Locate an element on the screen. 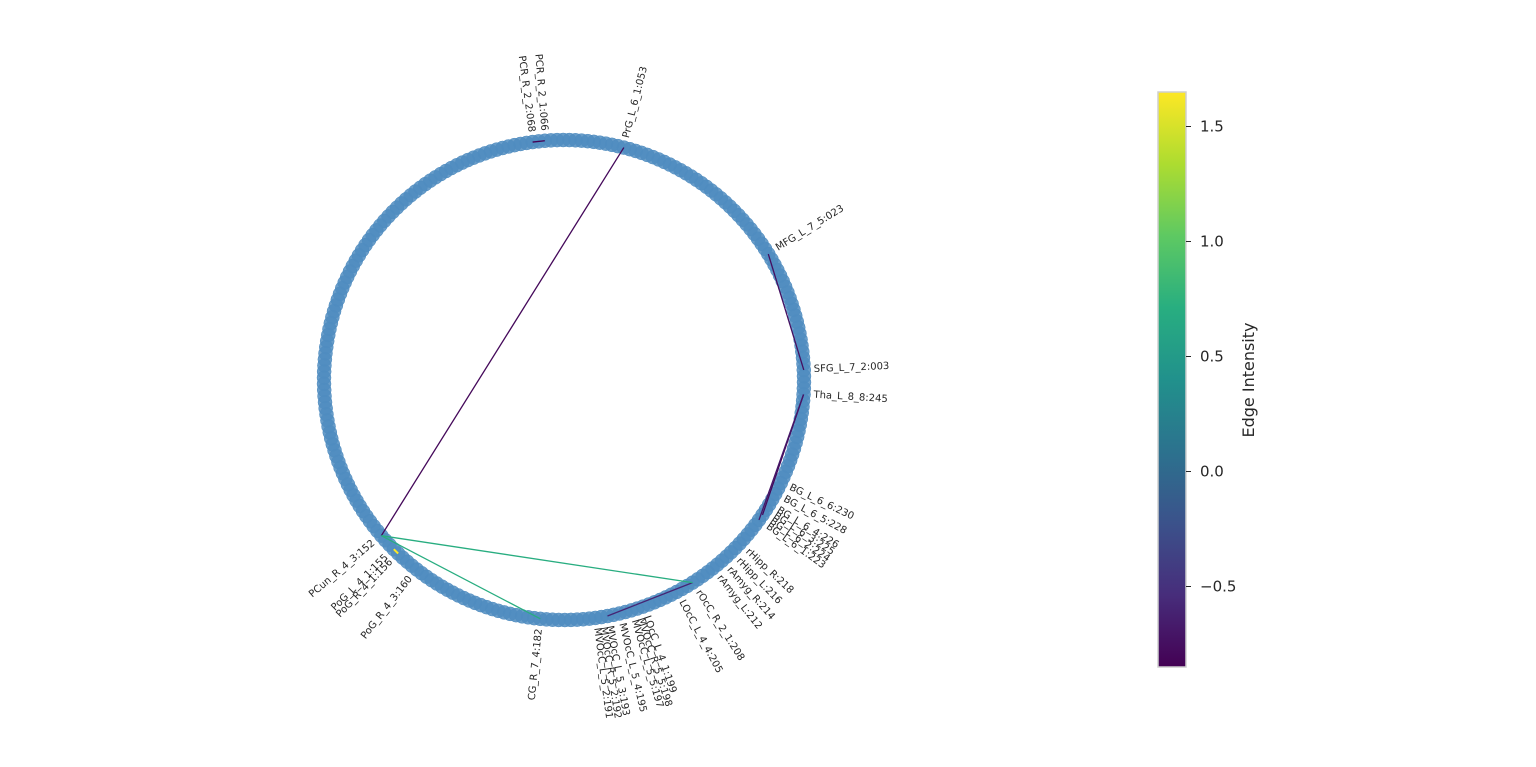 The image size is (1536, 767). node-label: CG_R_7_4:182 is located at coordinates (536, 664).